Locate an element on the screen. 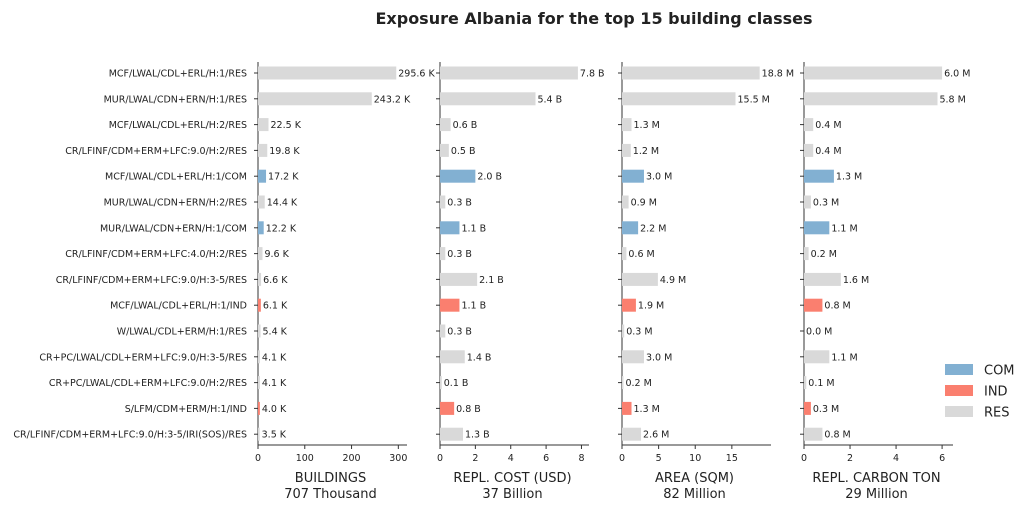 The width and height of the screenshot is (1031, 510). bar-value-label: 0.8 M is located at coordinates (837, 435).